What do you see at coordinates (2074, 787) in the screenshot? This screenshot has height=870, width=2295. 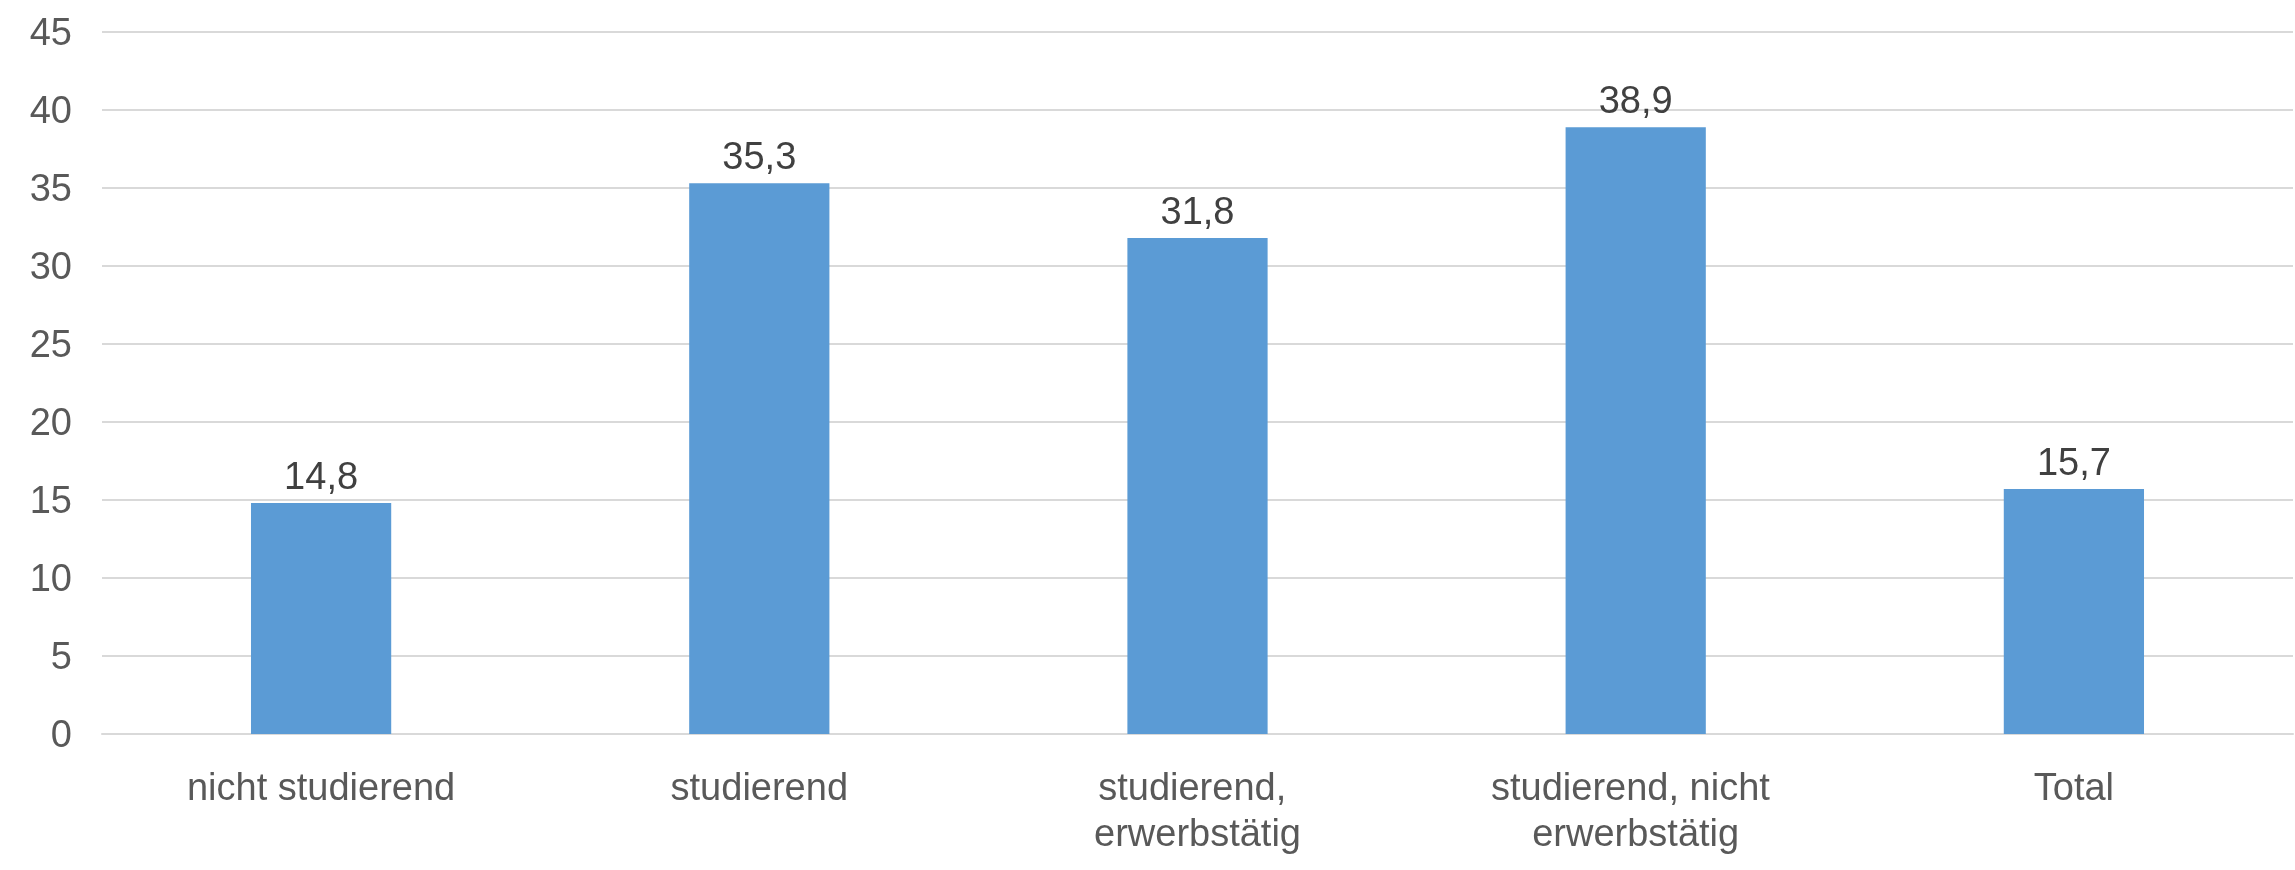 I see `x-tick-label: Total` at bounding box center [2074, 787].